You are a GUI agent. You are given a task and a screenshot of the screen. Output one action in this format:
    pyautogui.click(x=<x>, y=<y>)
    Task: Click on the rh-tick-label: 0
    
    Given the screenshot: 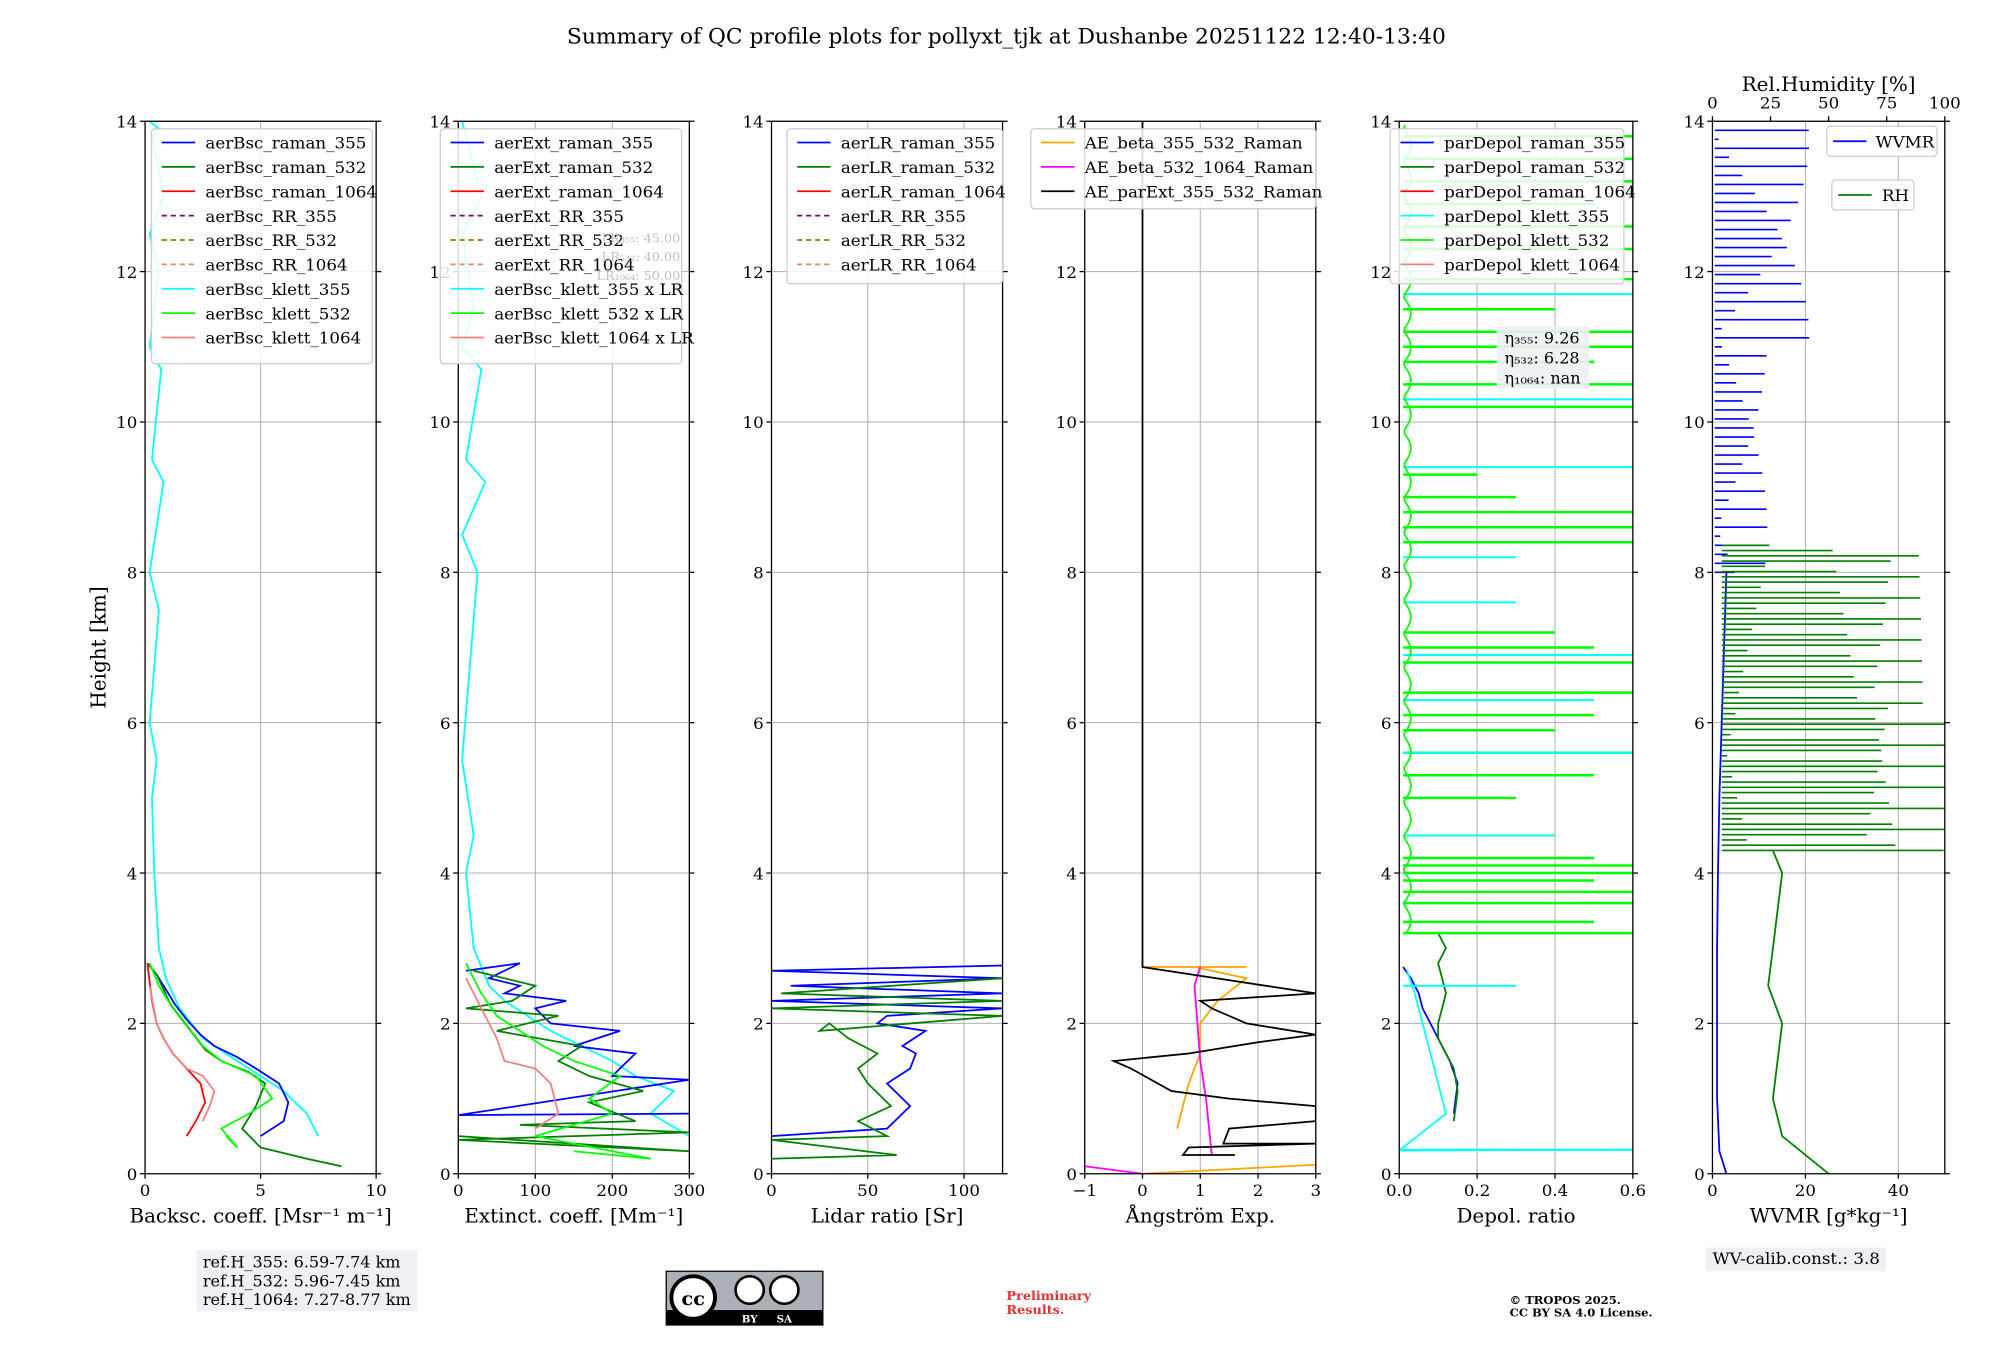 What is the action you would take?
    pyautogui.click(x=1712, y=103)
    